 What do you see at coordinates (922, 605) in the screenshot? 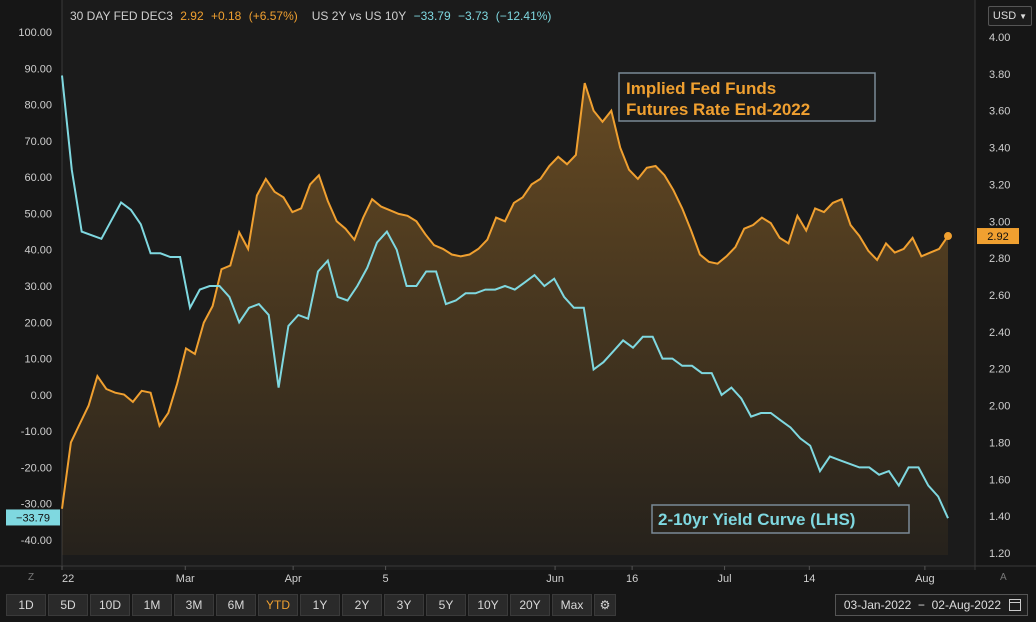
I see `date-range-text: 03-Jan-2022 − 02-Aug-2022` at bounding box center [922, 605].